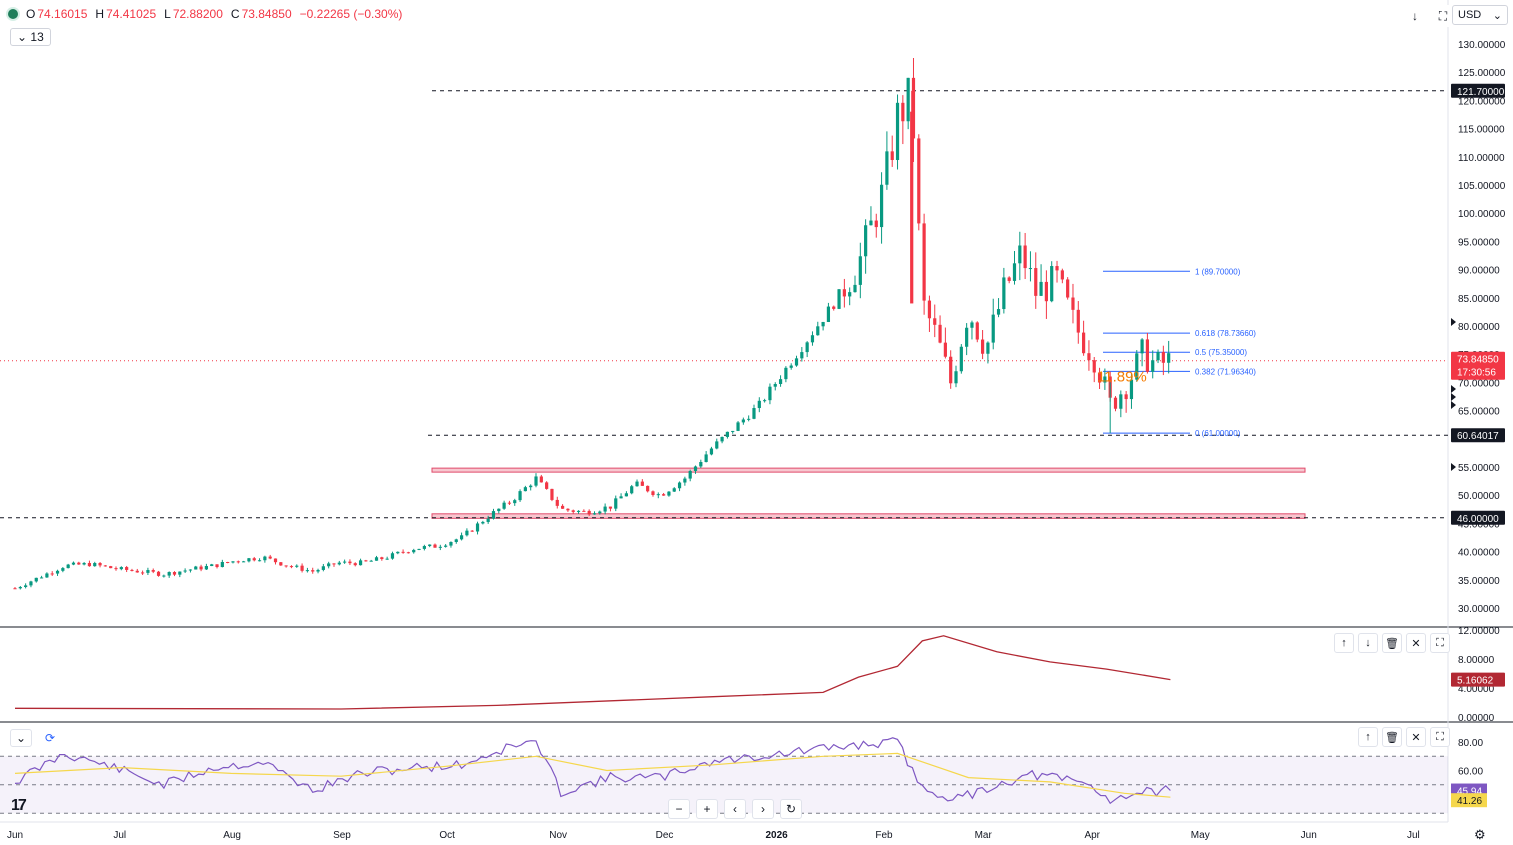 Image resolution: width=1513 pixels, height=845 pixels. I want to click on chart-navigation: − + ‹ › ↻, so click(735, 809).